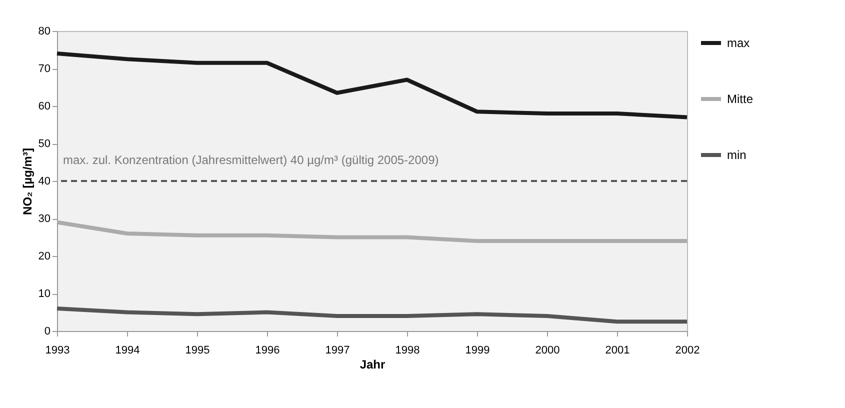  I want to click on y-tick-label: 10, so click(44, 294).